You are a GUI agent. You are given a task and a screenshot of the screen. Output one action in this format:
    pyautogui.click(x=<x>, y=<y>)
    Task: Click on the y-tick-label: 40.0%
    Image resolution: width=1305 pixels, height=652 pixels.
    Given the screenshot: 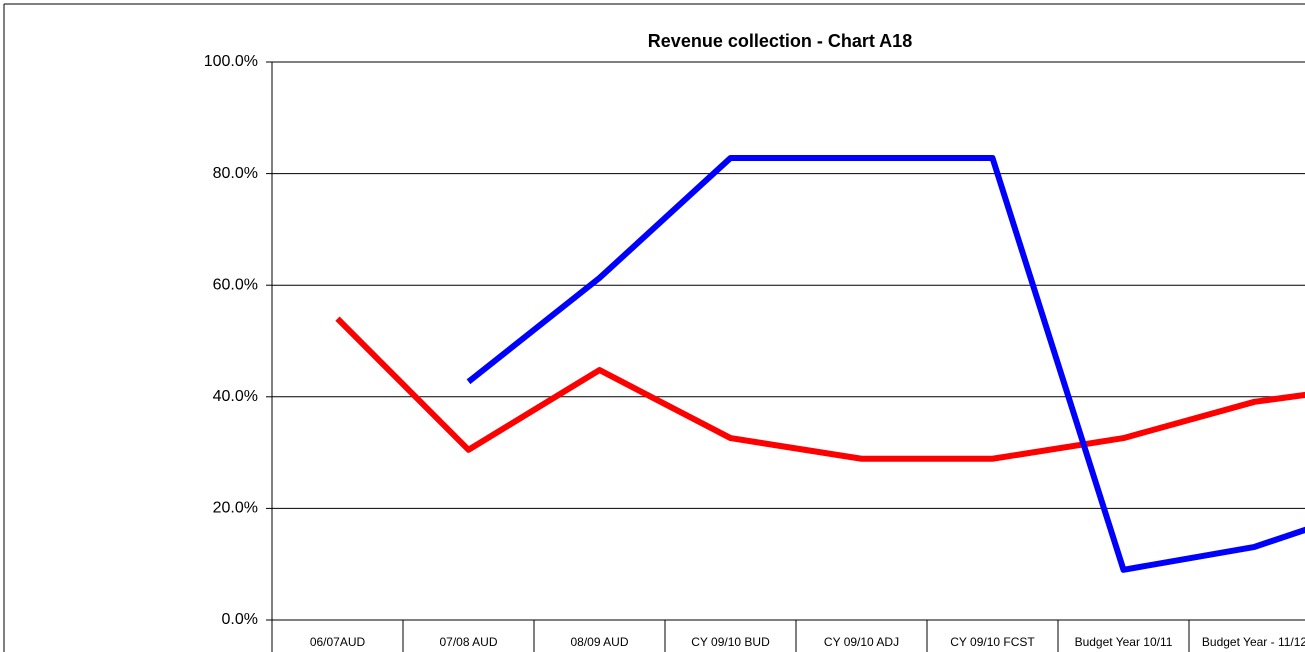 What is the action you would take?
    pyautogui.click(x=235, y=396)
    